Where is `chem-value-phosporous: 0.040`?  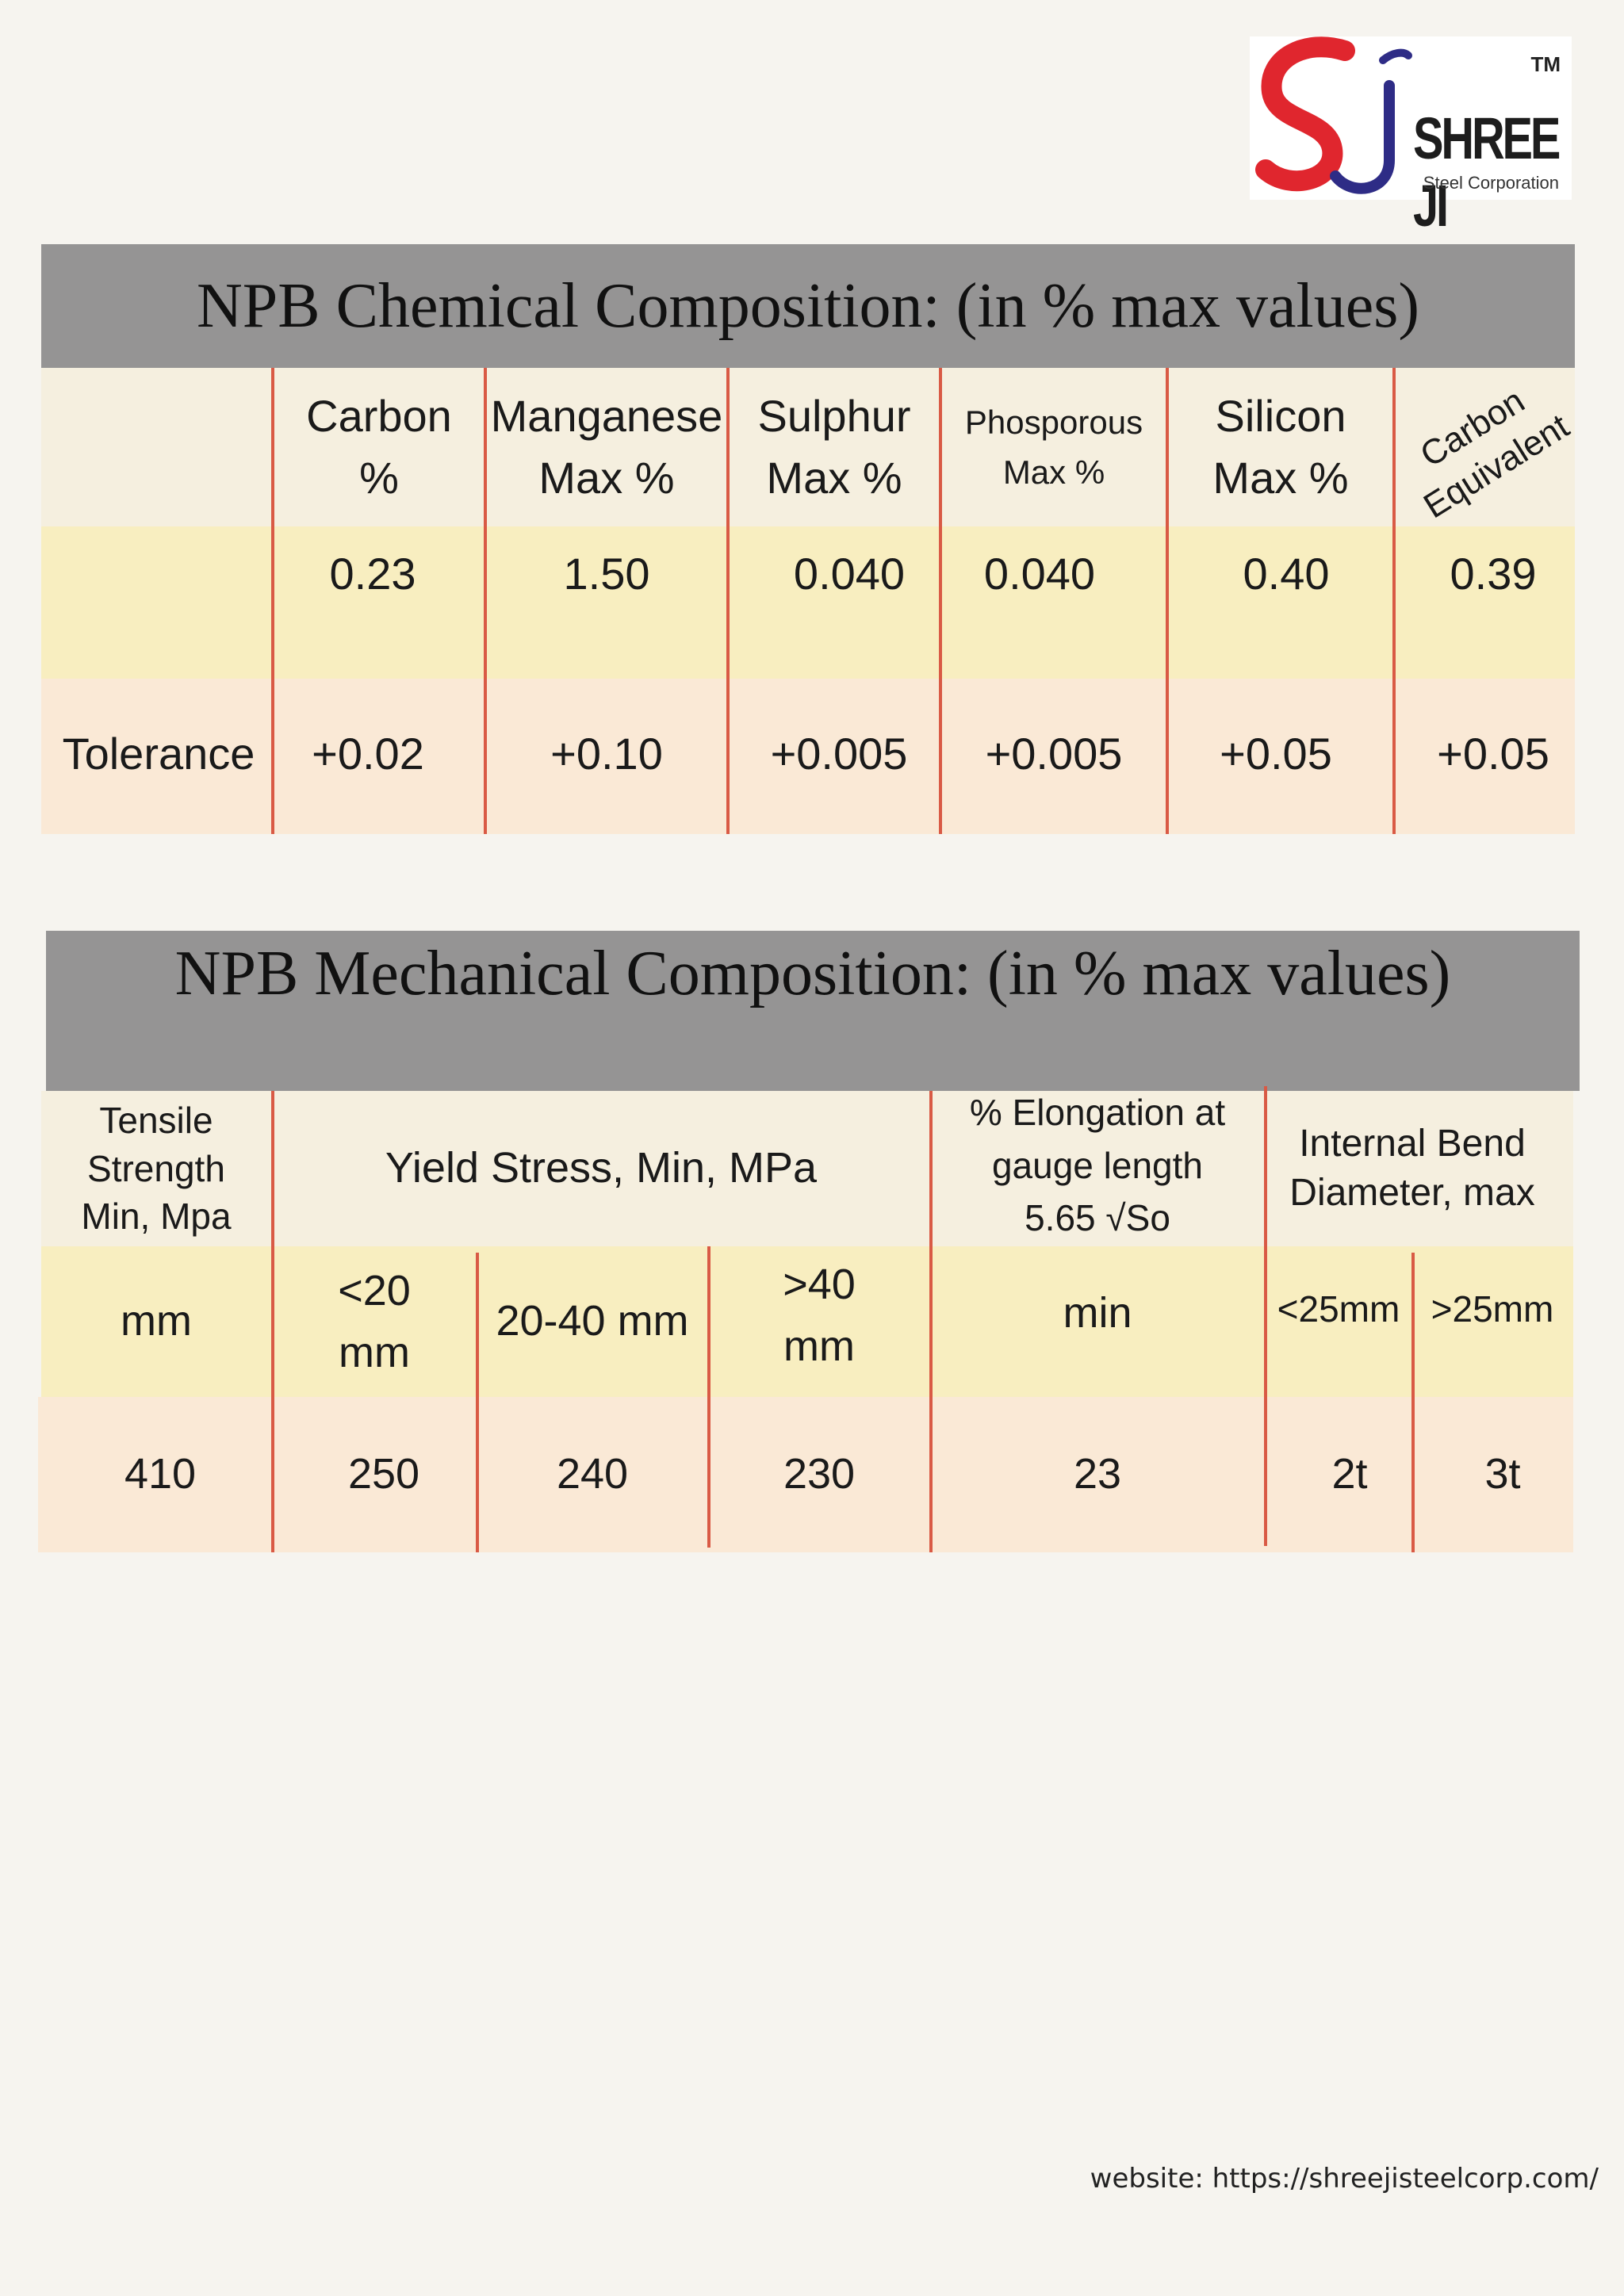
chem-value-phosporous: 0.040 is located at coordinates (1039, 574).